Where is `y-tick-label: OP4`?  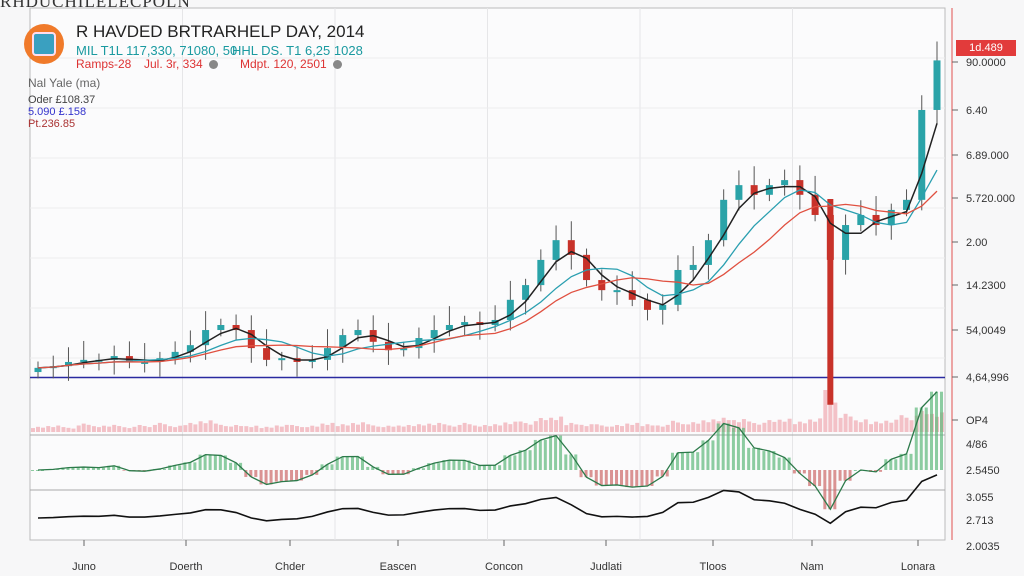 y-tick-label: OP4 is located at coordinates (977, 421).